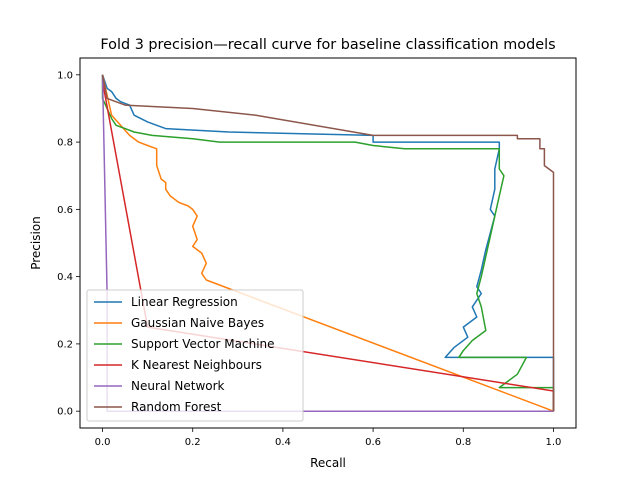 The image size is (640, 480). I want to click on legend-label-3: K Nearest Neighbours, so click(196, 365).